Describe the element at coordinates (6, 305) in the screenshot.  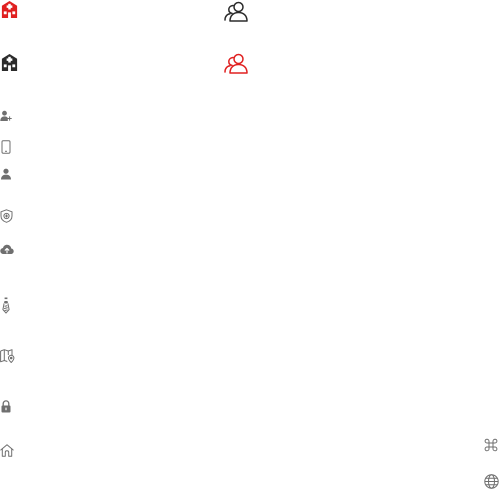
I see `tie-icon` at that location.